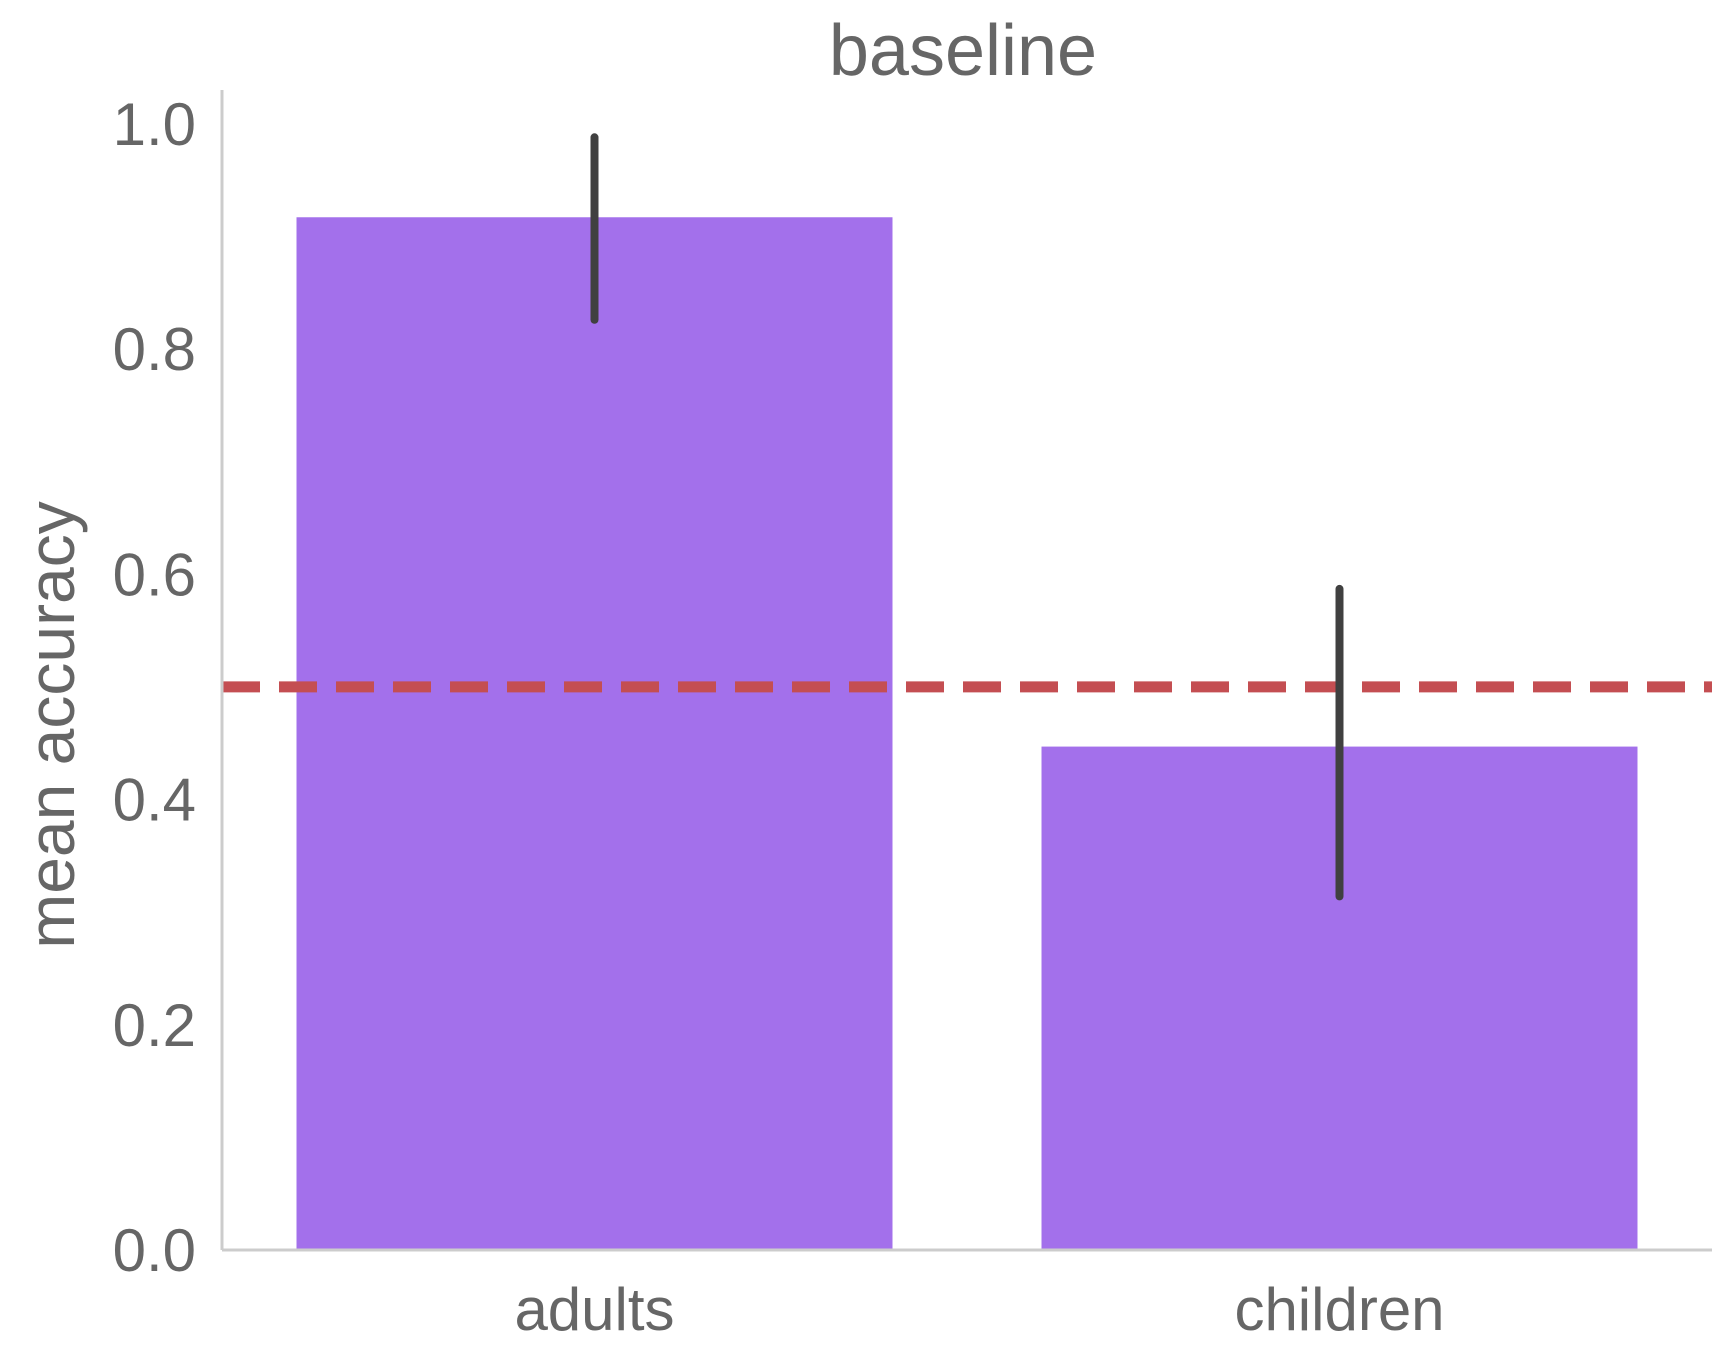 The width and height of the screenshot is (1719, 1350). What do you see at coordinates (979, 1309) in the screenshot?
I see `x-ticks-group: adults children` at bounding box center [979, 1309].